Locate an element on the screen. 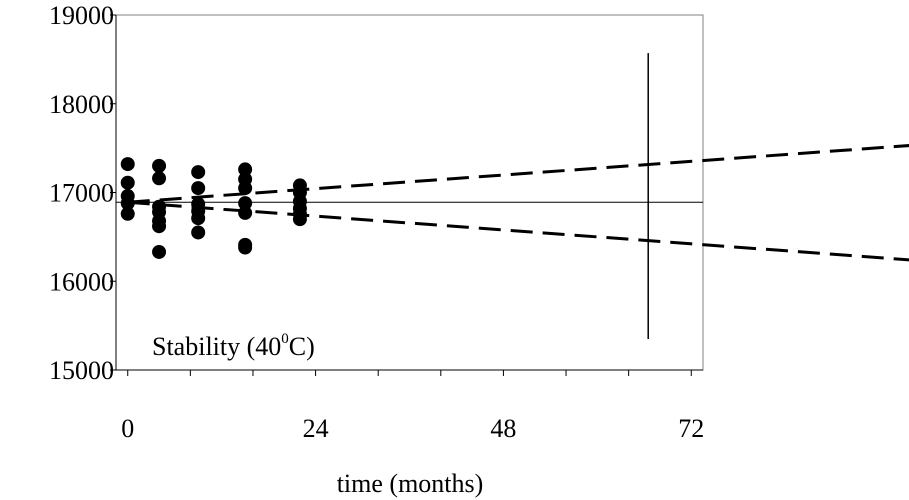 Image resolution: width=909 pixels, height=500 pixels. upper-confidence-bound is located at coordinates (518, 174).